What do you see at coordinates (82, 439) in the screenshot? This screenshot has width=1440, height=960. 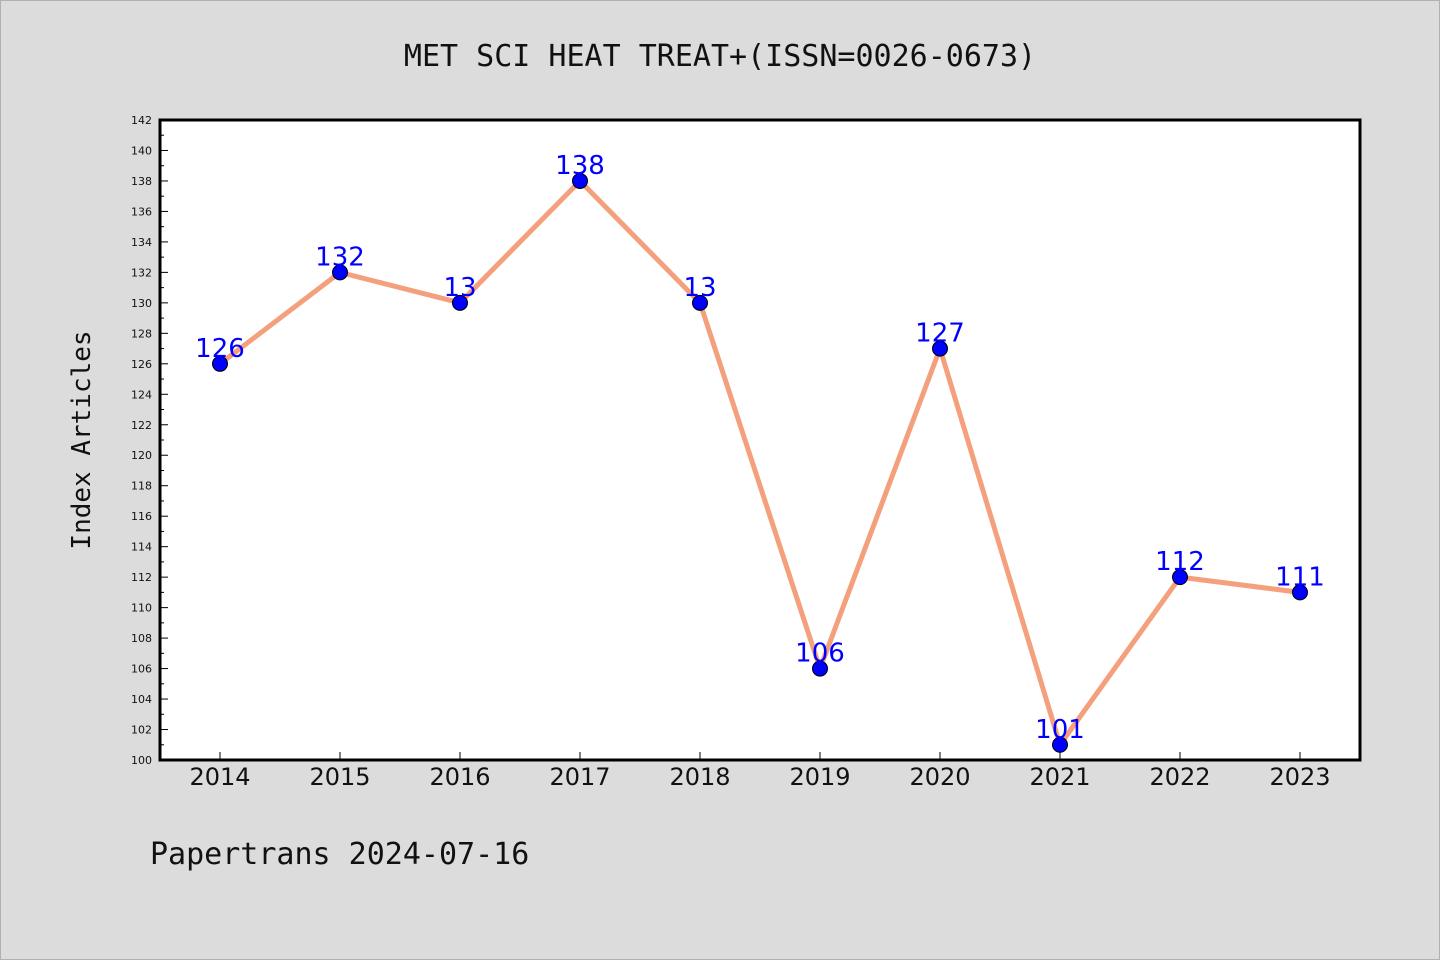 I see `y-axis-title: Index Articles` at bounding box center [82, 439].